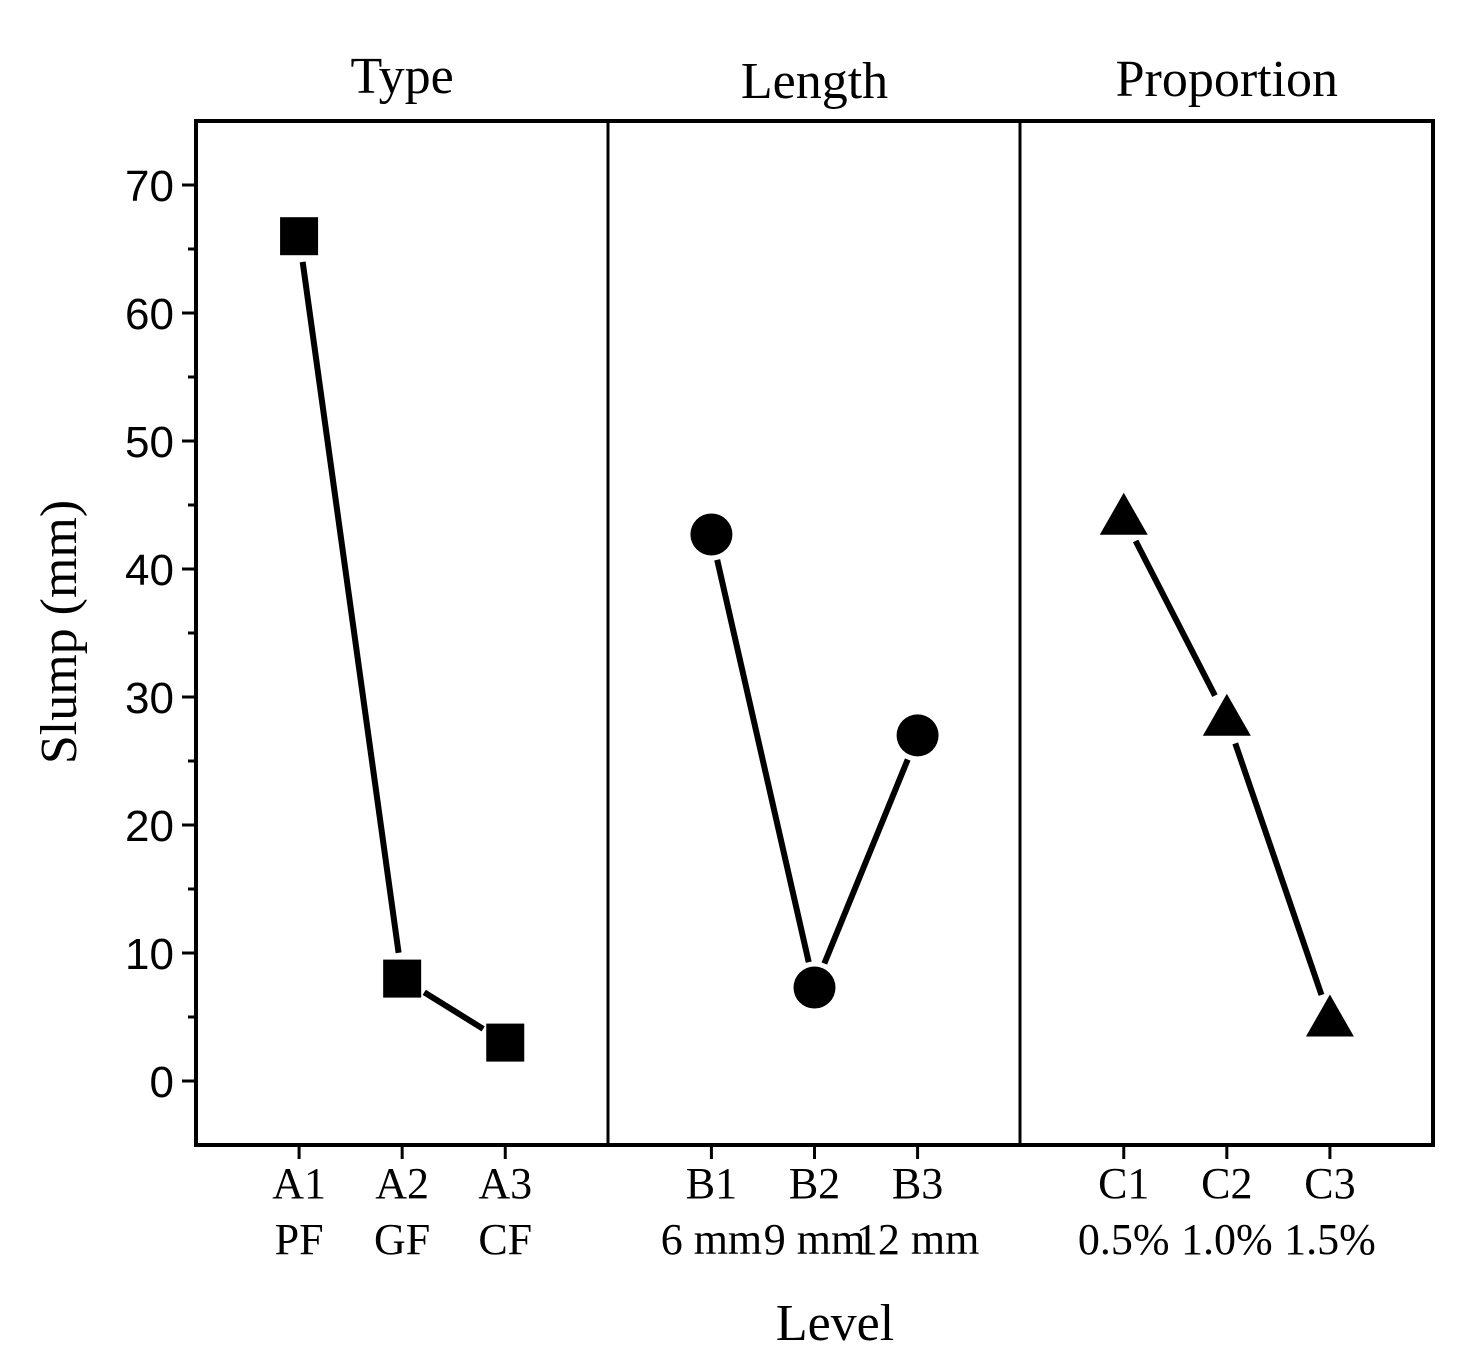  I want to click on x-tick-code: C3, so click(1329, 1183).